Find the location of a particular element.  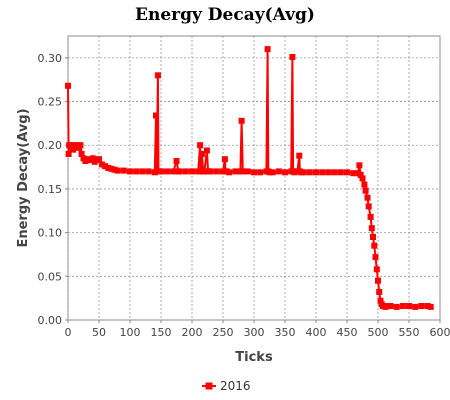

x-tick-label: 150 is located at coordinates (161, 332).